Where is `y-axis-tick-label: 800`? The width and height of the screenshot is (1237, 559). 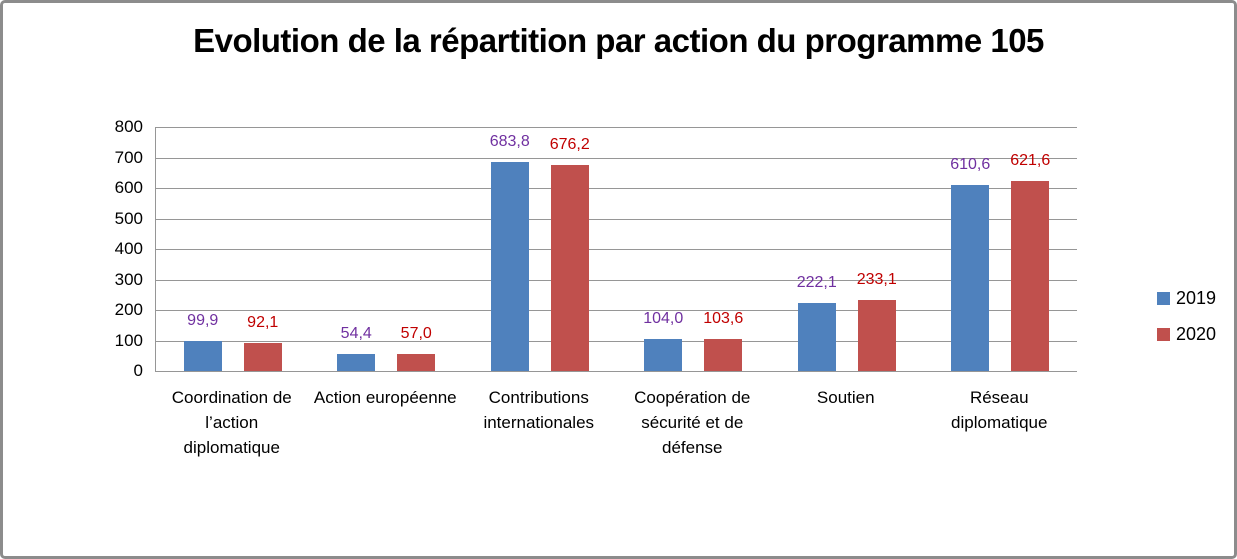 y-axis-tick-label: 800 is located at coordinates (128, 126).